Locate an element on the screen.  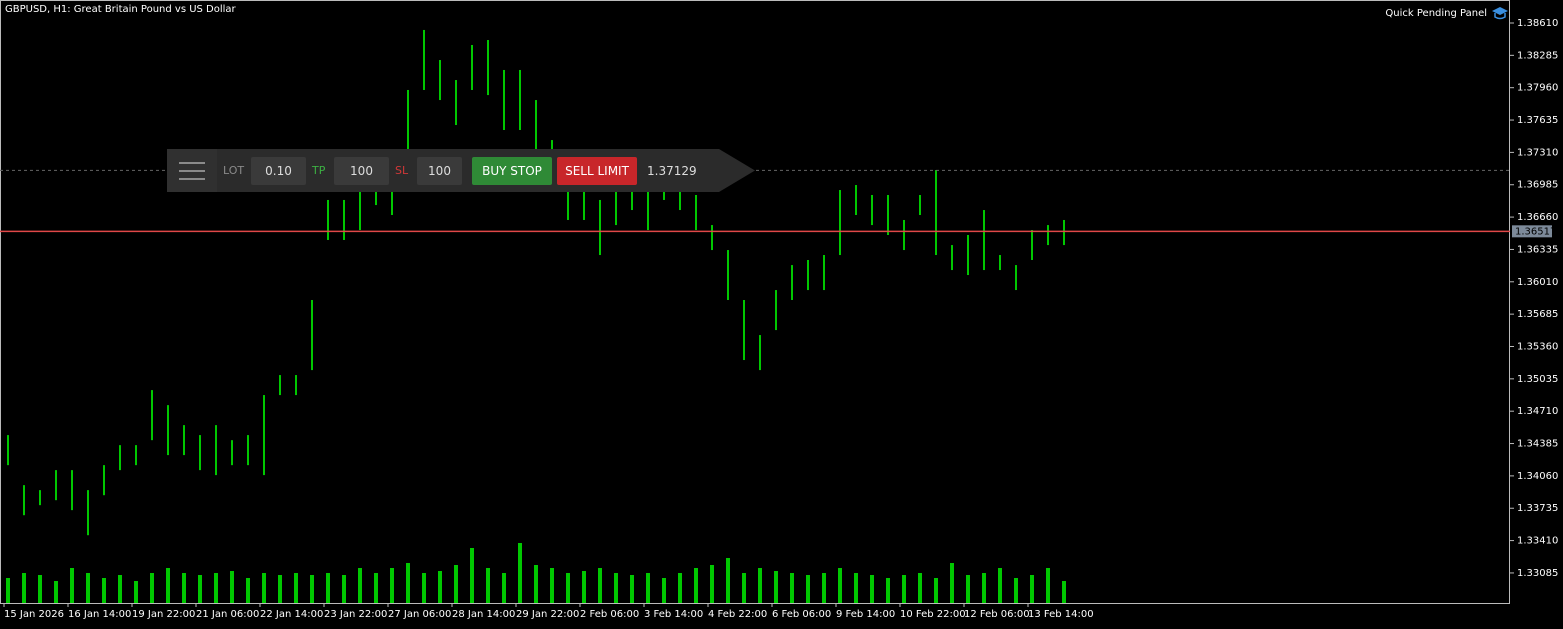
tool-icon-cap is located at coordinates (1500, 11).